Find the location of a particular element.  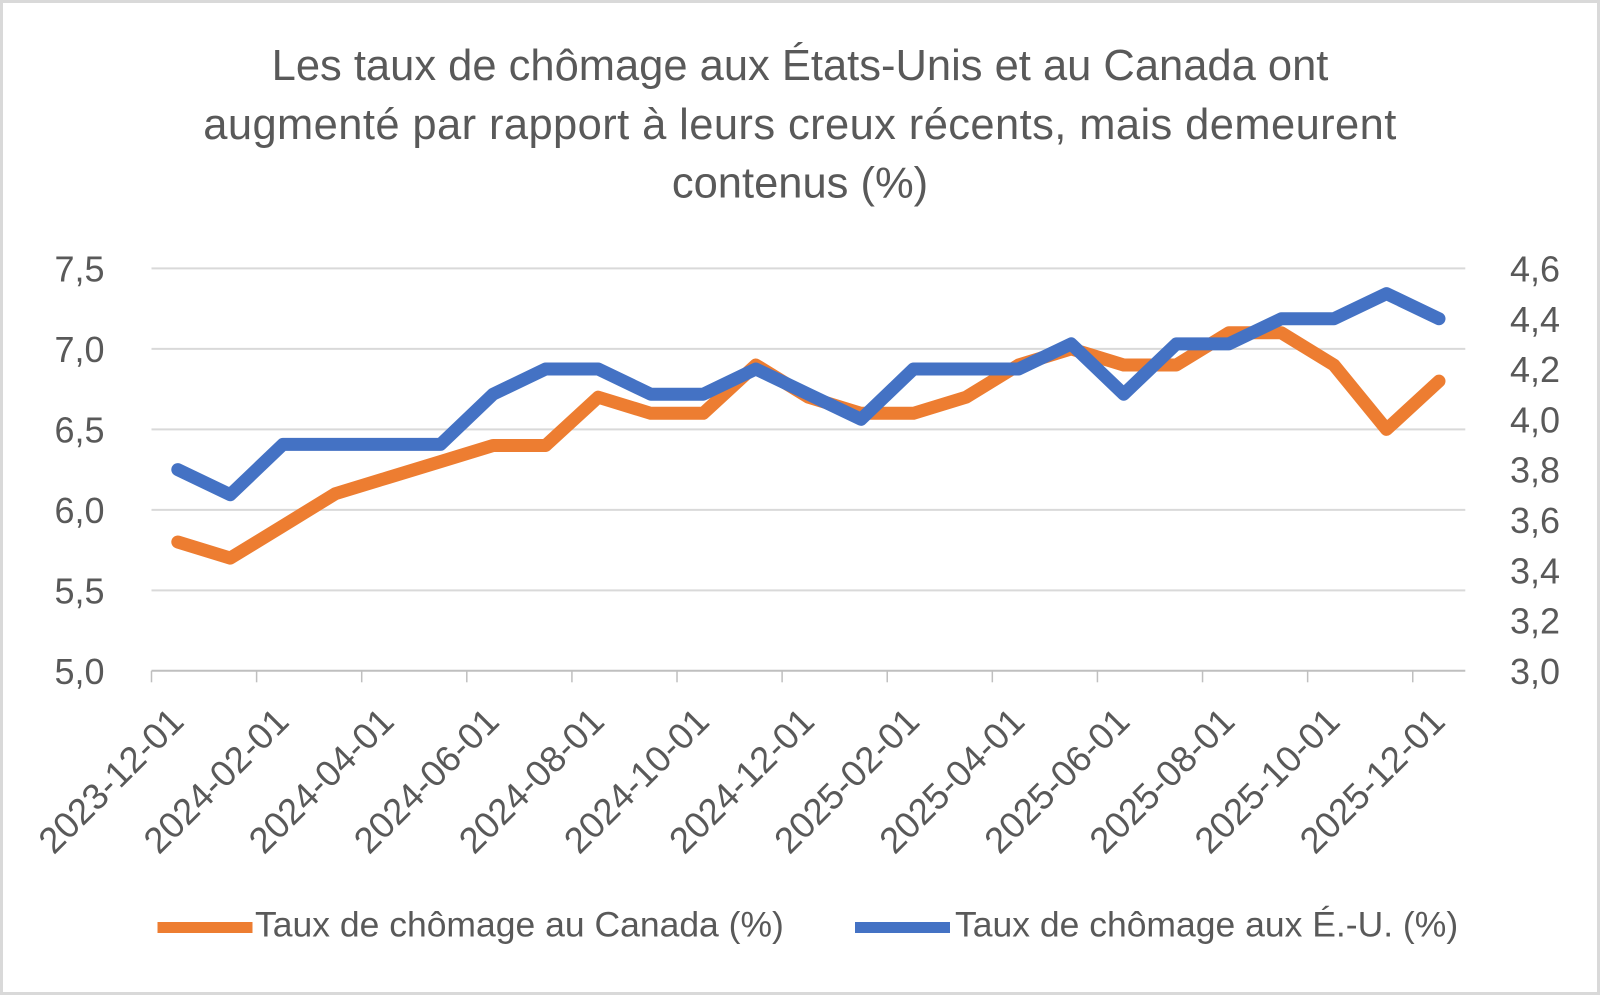

svg-text: 3,4 is located at coordinates (1535, 570).